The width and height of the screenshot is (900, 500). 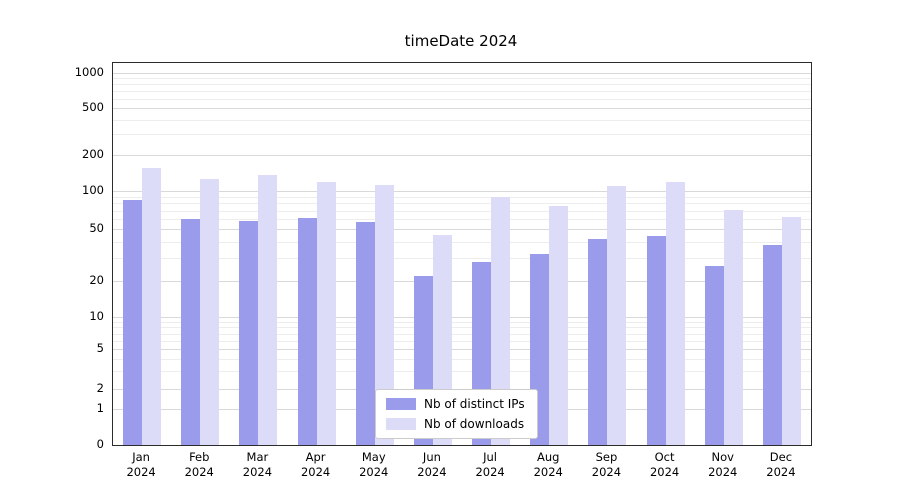 What do you see at coordinates (93, 154) in the screenshot?
I see `y-tick-label: 200` at bounding box center [93, 154].